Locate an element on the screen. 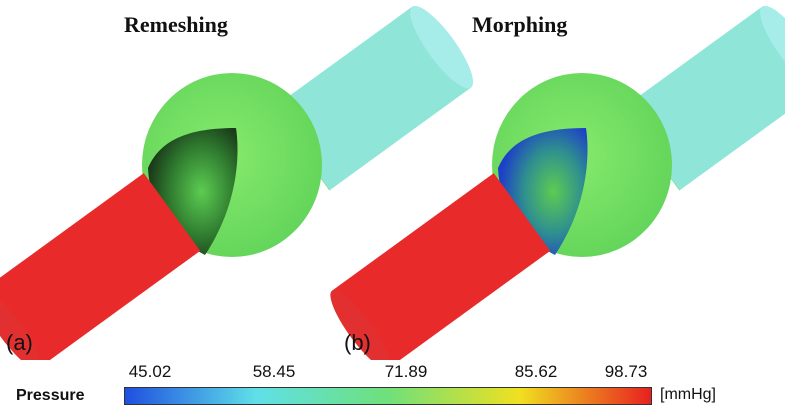  tick-label-0: 45.02 is located at coordinates (150, 371).